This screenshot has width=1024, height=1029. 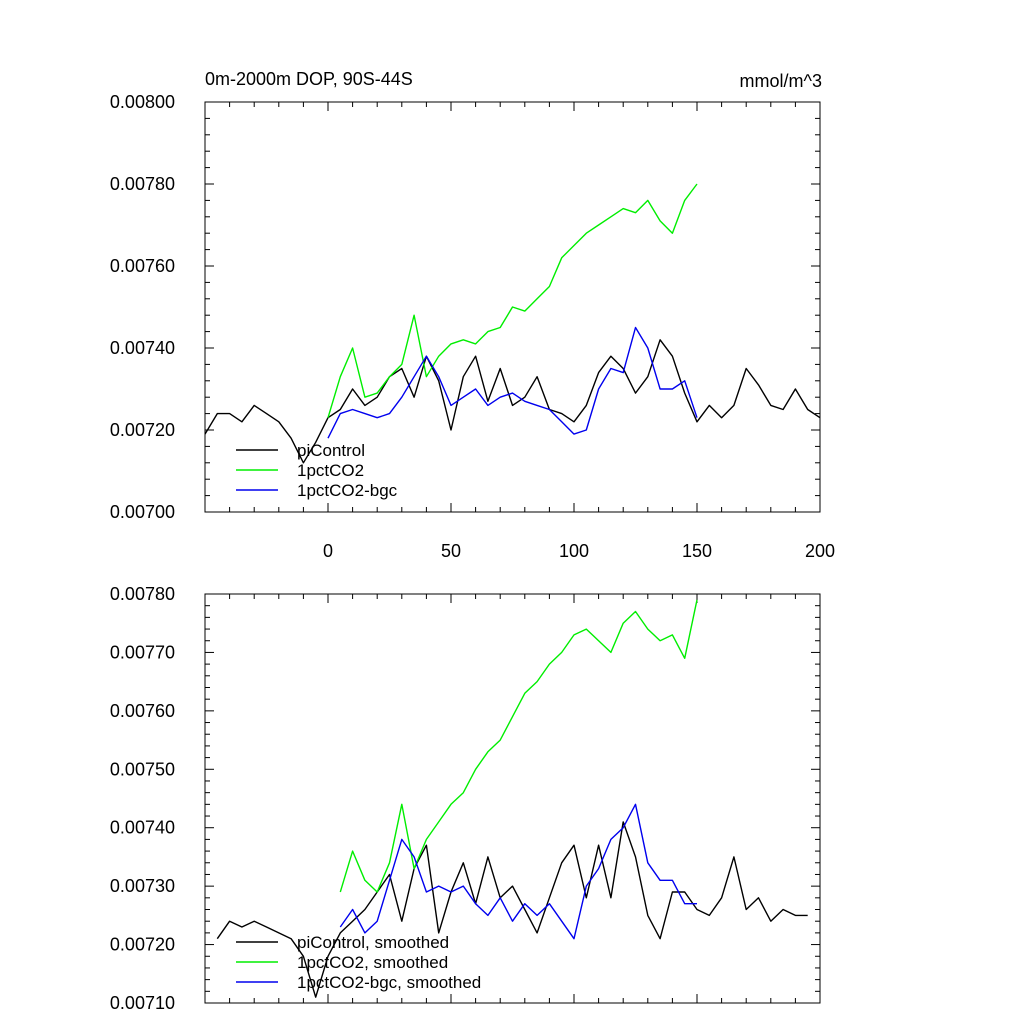 What do you see at coordinates (574, 551) in the screenshot?
I see `x-tick-label: 100` at bounding box center [574, 551].